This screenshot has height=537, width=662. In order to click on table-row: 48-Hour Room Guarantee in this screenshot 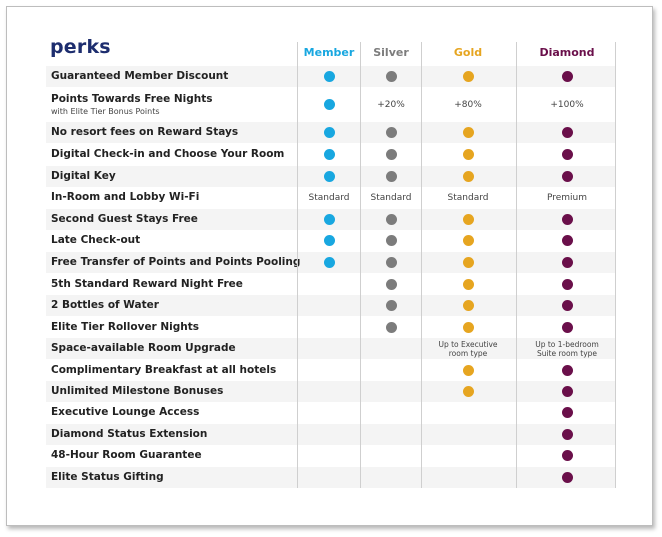, I will do `click(331, 455)`.